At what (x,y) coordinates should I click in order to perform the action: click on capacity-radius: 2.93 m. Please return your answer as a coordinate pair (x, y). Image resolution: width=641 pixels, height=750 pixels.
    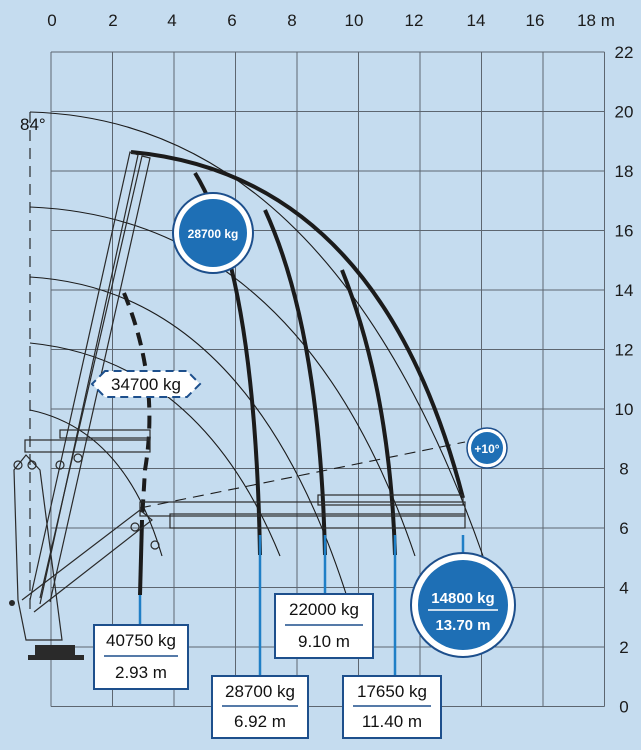
    Looking at the image, I should click on (141, 672).